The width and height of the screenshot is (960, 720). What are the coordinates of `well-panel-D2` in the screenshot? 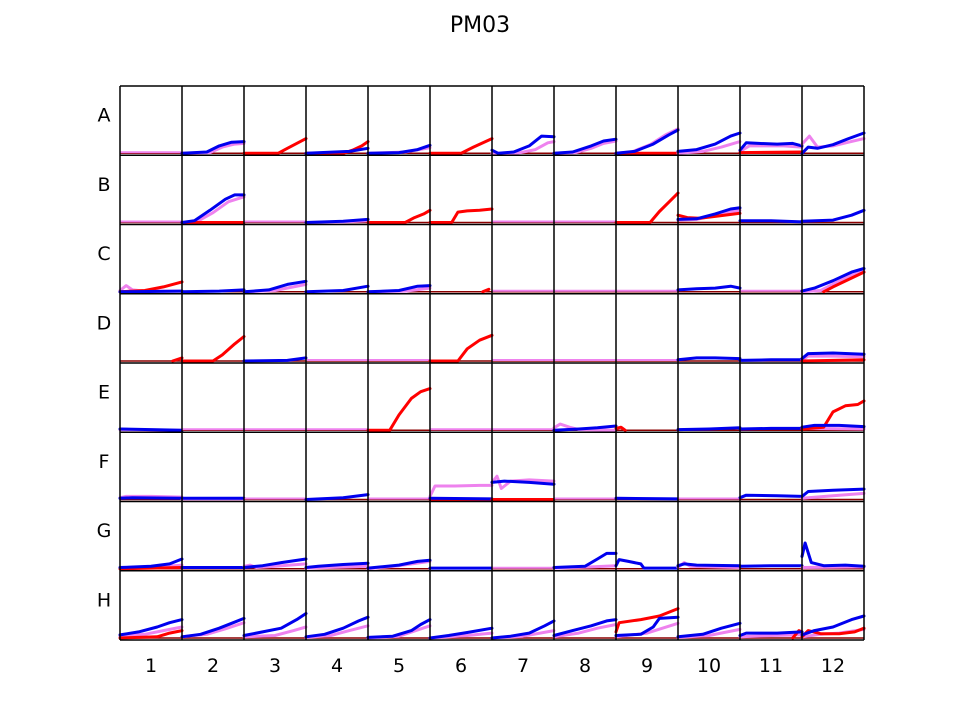 It's located at (213, 349).